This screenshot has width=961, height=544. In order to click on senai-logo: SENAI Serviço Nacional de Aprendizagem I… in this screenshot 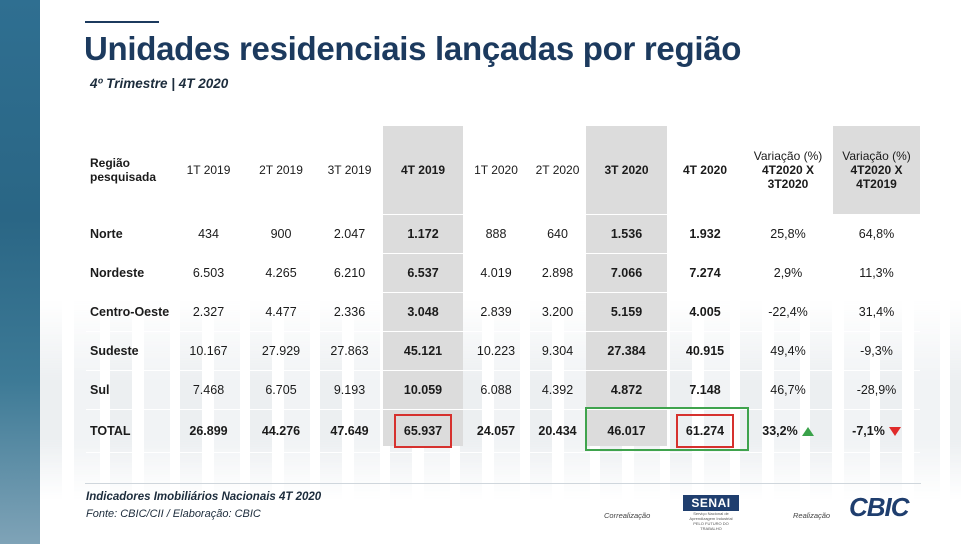, I will do `click(711, 513)`.